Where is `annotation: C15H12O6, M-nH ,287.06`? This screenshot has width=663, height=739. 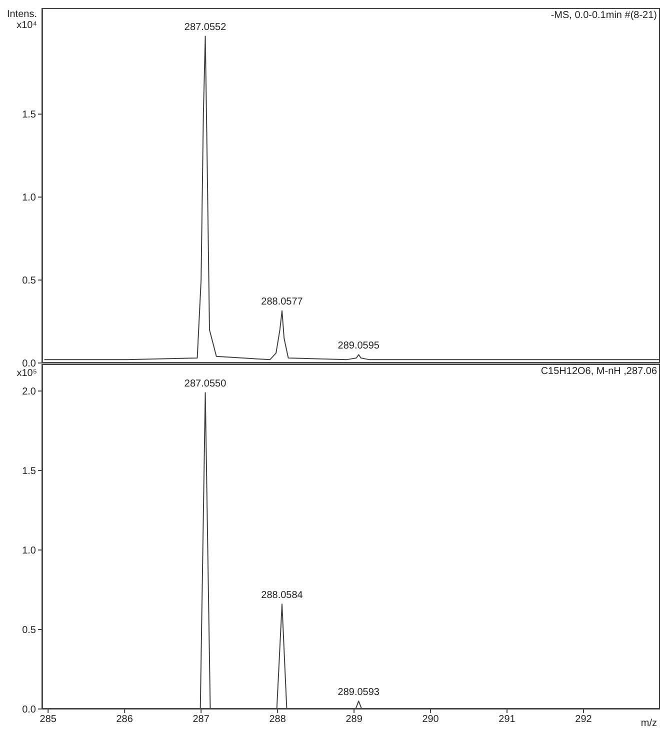 annotation: C15H12O6, M-nH ,287.06 is located at coordinates (598, 371).